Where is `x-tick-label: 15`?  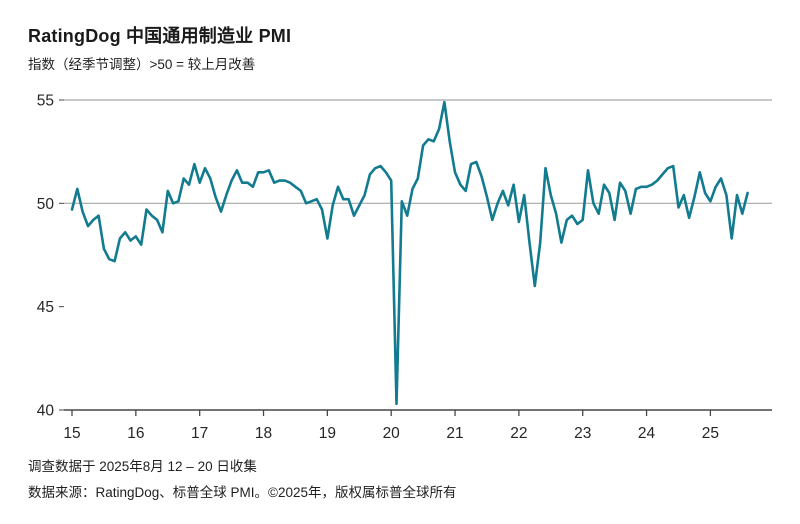
x-tick-label: 15 is located at coordinates (71, 433).